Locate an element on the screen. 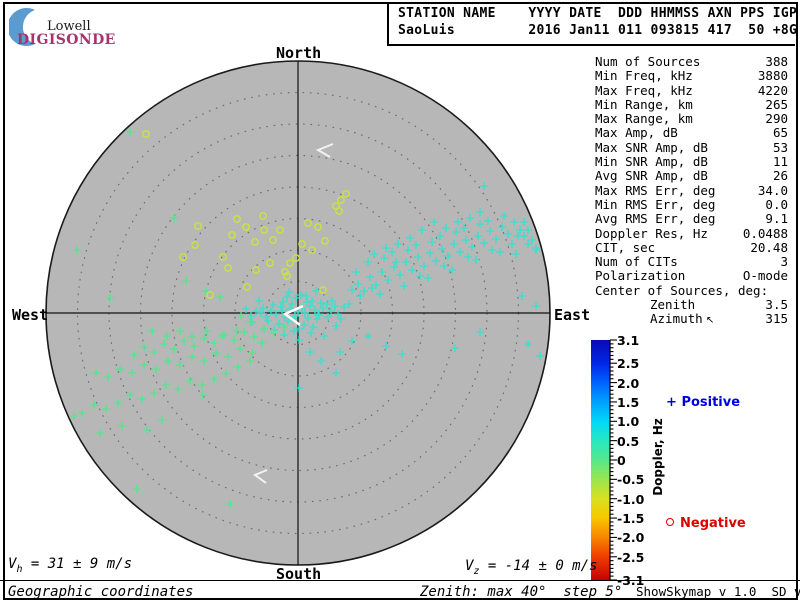  colorbar-ticks is located at coordinates (613, 460).